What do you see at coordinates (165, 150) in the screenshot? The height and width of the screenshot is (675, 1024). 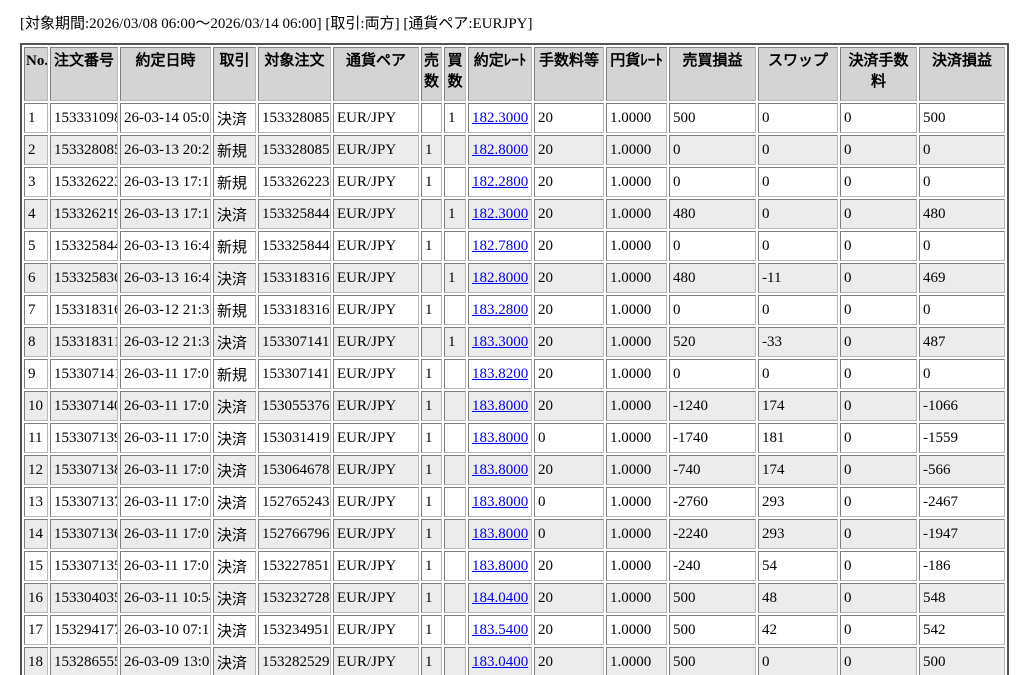 I see `cell-execution-datetime: 26-03-13 20:26` at bounding box center [165, 150].